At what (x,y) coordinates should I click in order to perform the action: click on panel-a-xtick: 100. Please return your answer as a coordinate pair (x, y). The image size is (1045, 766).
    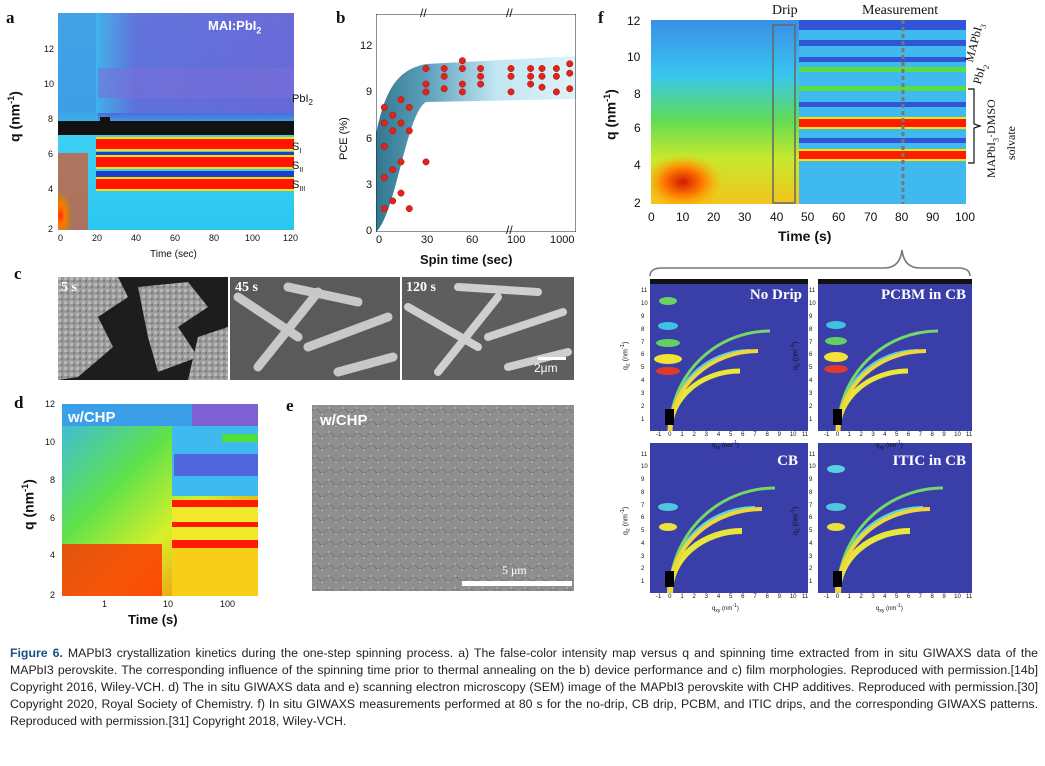
    Looking at the image, I should click on (253, 238).